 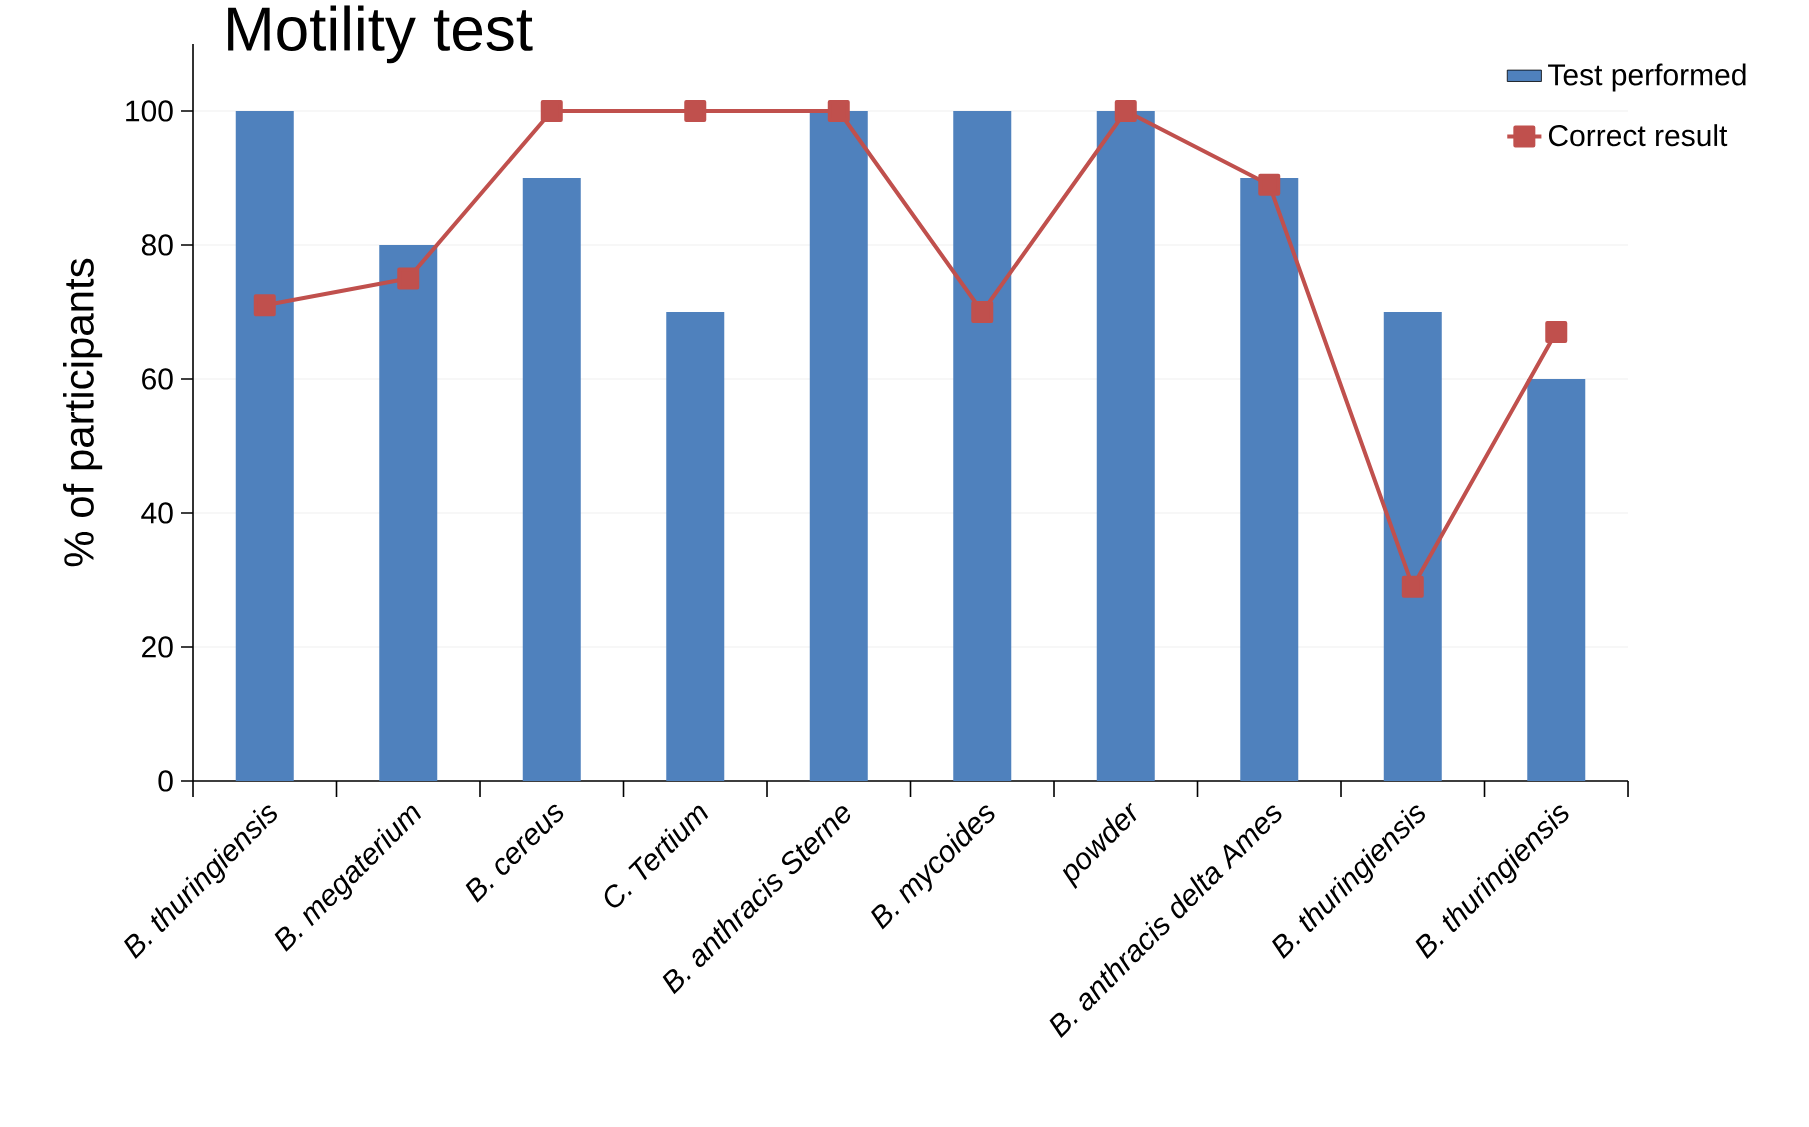 I want to click on y-tick-label: 100, so click(x=149, y=111).